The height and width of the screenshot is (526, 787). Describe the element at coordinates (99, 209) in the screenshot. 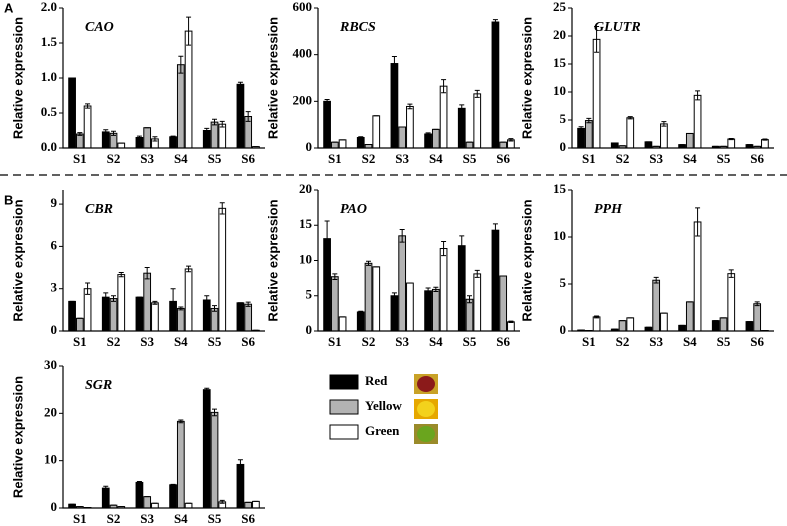

I see `chart-title: CBR` at that location.